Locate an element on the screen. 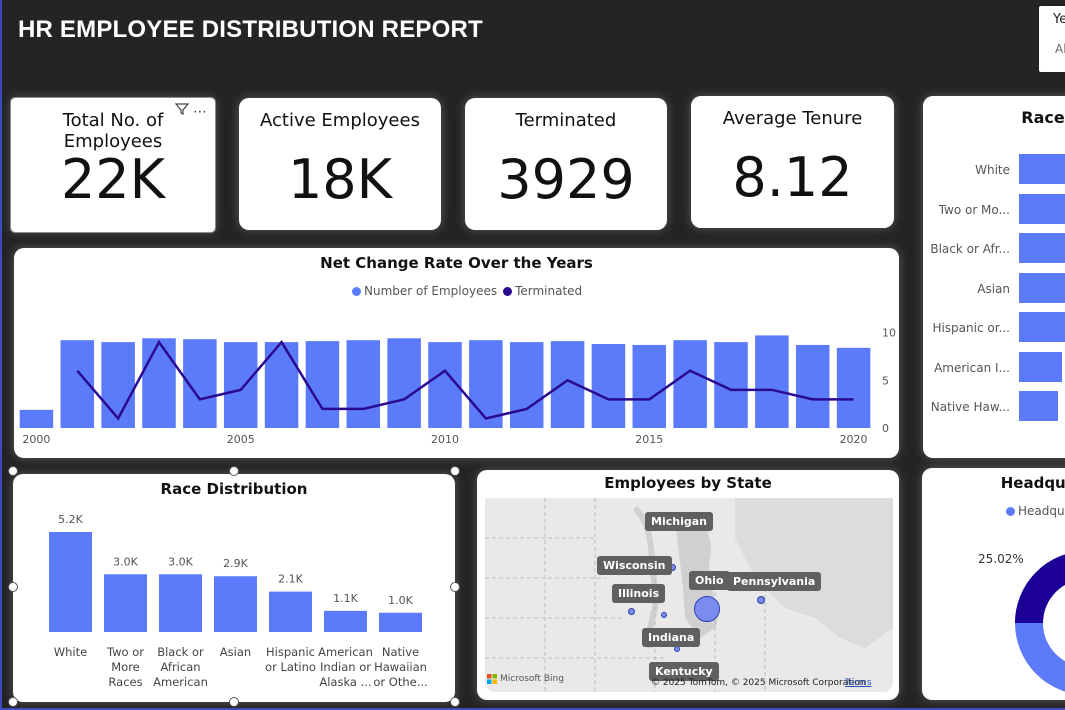 This screenshot has height=710, width=1065. map-terms-link: Terms is located at coordinates (858, 683).